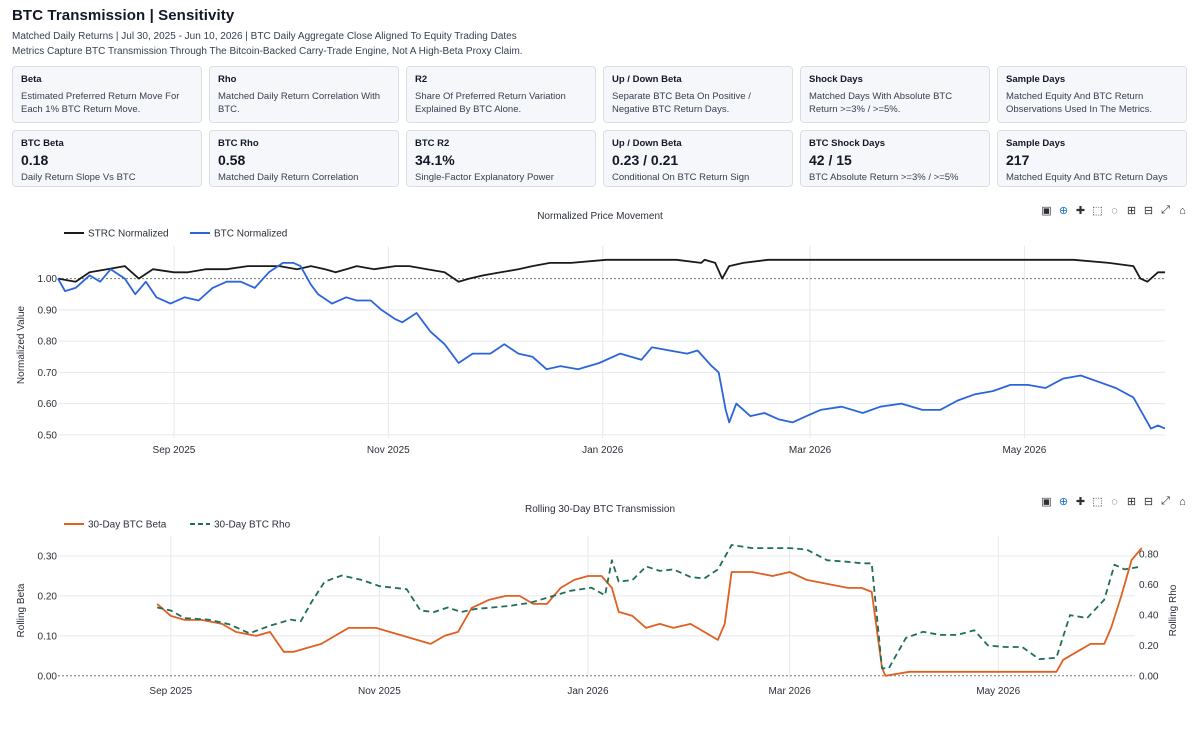 Image resolution: width=1200 pixels, height=731 pixels. I want to click on x-tick-label: Nov 2025, so click(379, 691).